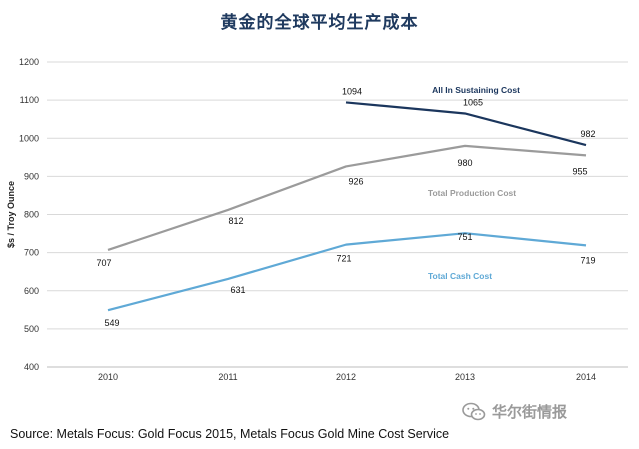  I want to click on series-line-all-in-sustaining-cost, so click(466, 124).